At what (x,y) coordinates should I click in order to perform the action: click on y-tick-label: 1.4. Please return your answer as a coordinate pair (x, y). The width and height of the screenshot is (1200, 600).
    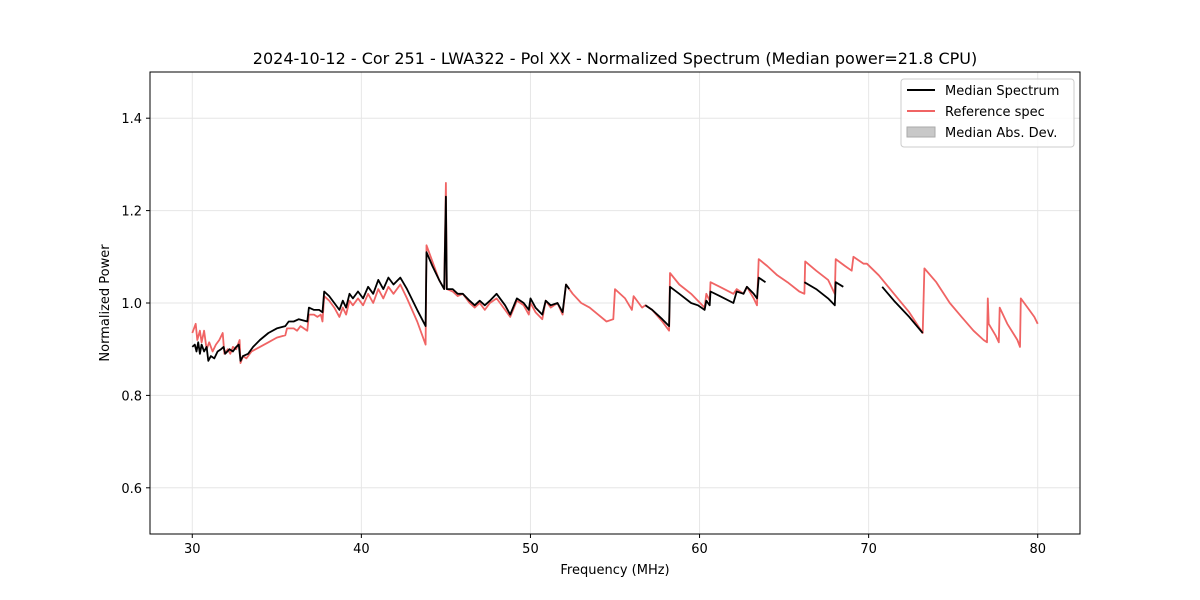
    Looking at the image, I should click on (131, 119).